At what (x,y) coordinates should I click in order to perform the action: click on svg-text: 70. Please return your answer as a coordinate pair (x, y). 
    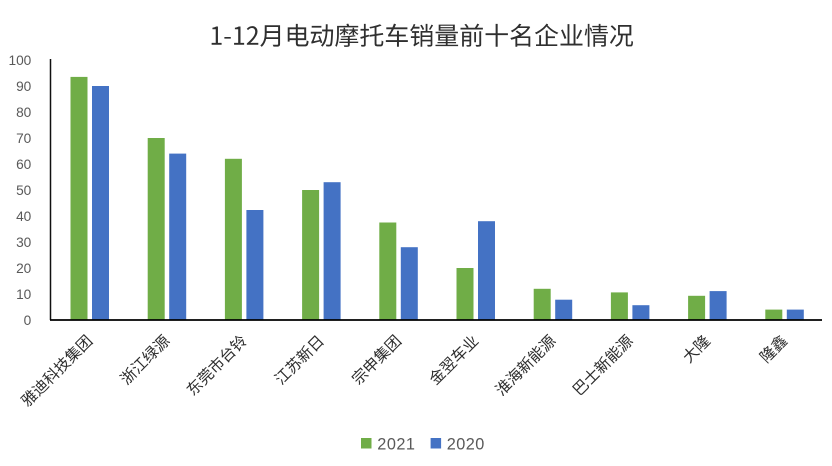
    Looking at the image, I should click on (24, 138).